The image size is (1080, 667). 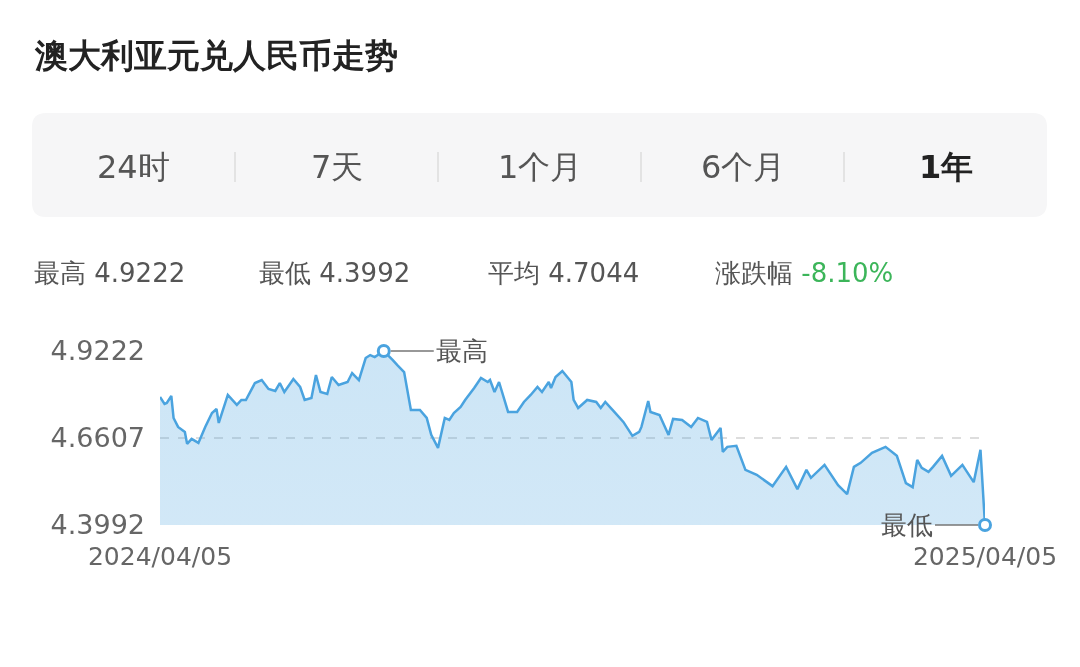 What do you see at coordinates (564, 273) in the screenshot?
I see `text: 平均 4.7044` at bounding box center [564, 273].